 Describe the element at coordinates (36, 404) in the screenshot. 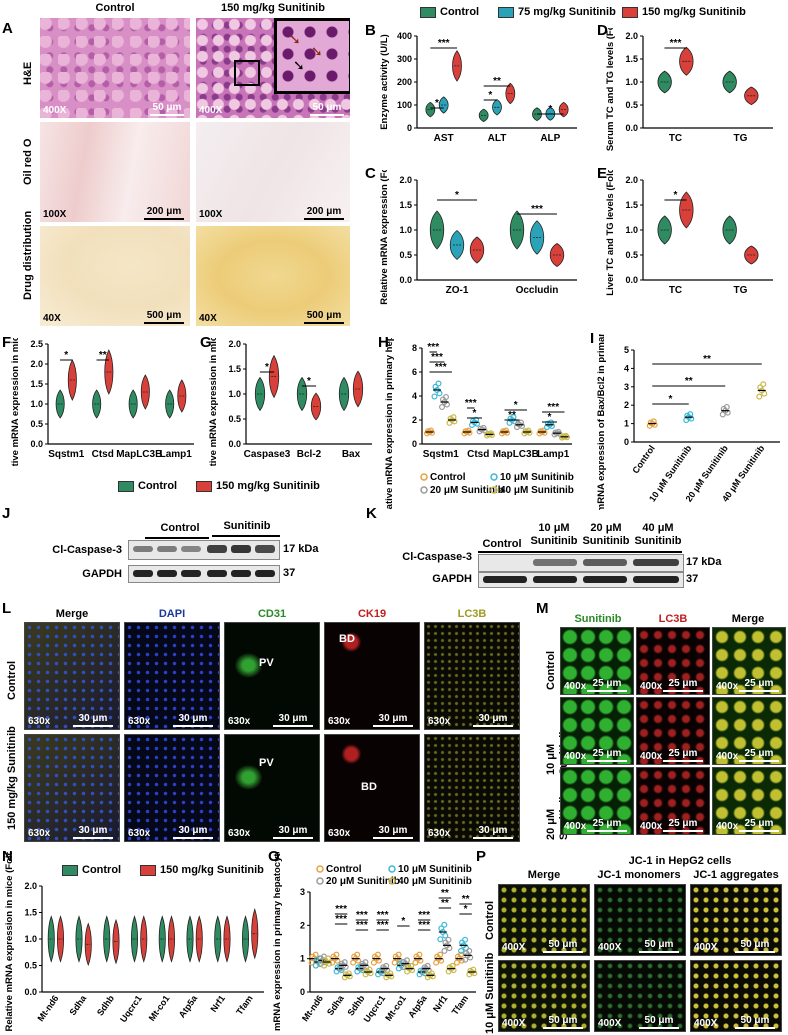

I see `y-tick-label: 1.0` at that location.